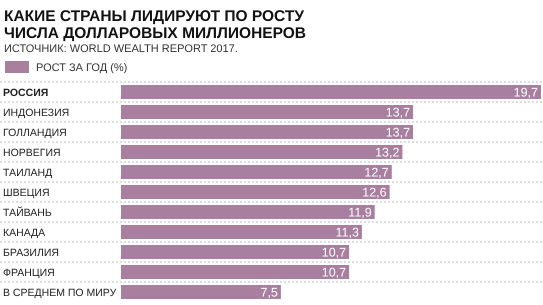 The height and width of the screenshot is (305, 543). I want to click on y-tick-label: КАНАДА, so click(24, 232).